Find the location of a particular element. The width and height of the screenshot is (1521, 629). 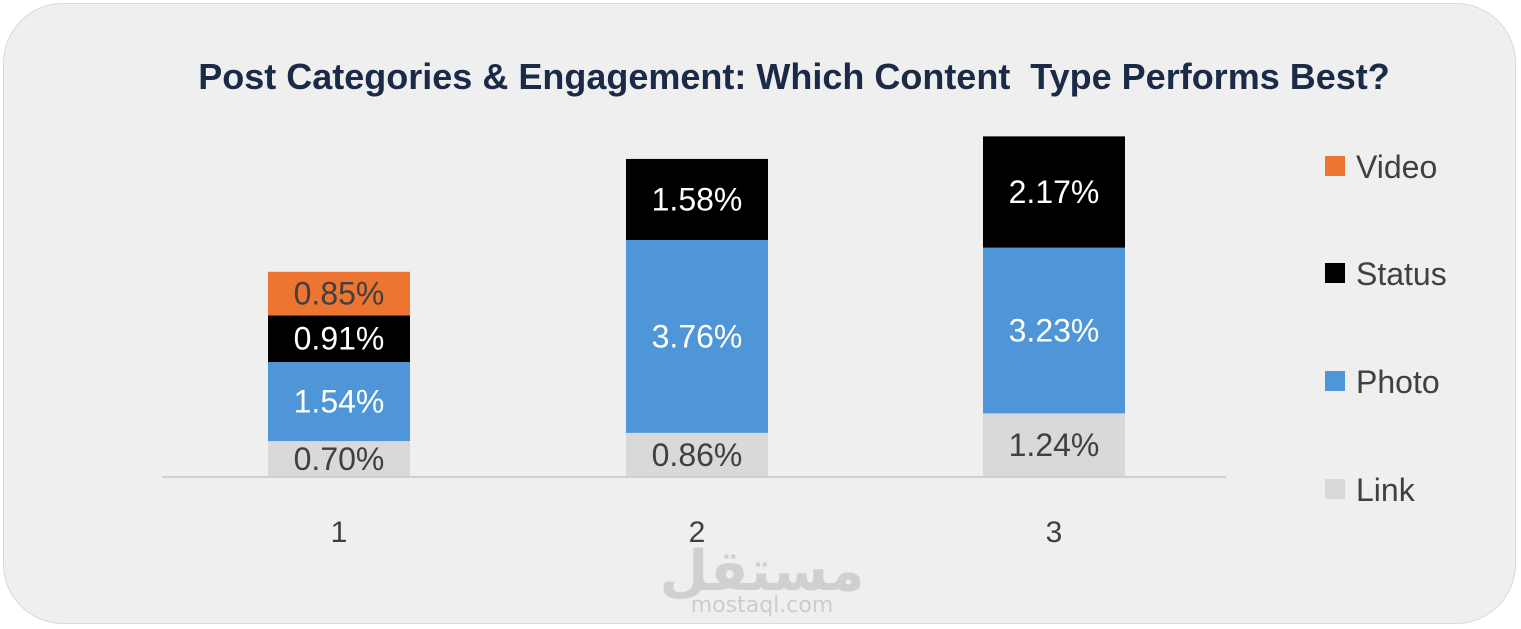

x-tick-label-3: 3 is located at coordinates (1054, 532).